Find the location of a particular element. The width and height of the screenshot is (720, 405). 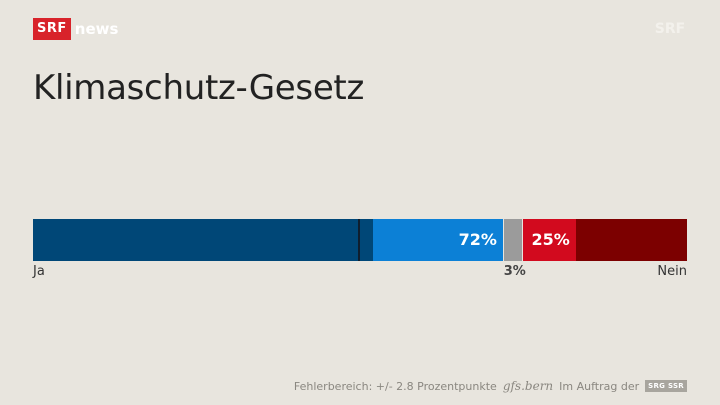

undecided-label: 3% is located at coordinates (514, 271).